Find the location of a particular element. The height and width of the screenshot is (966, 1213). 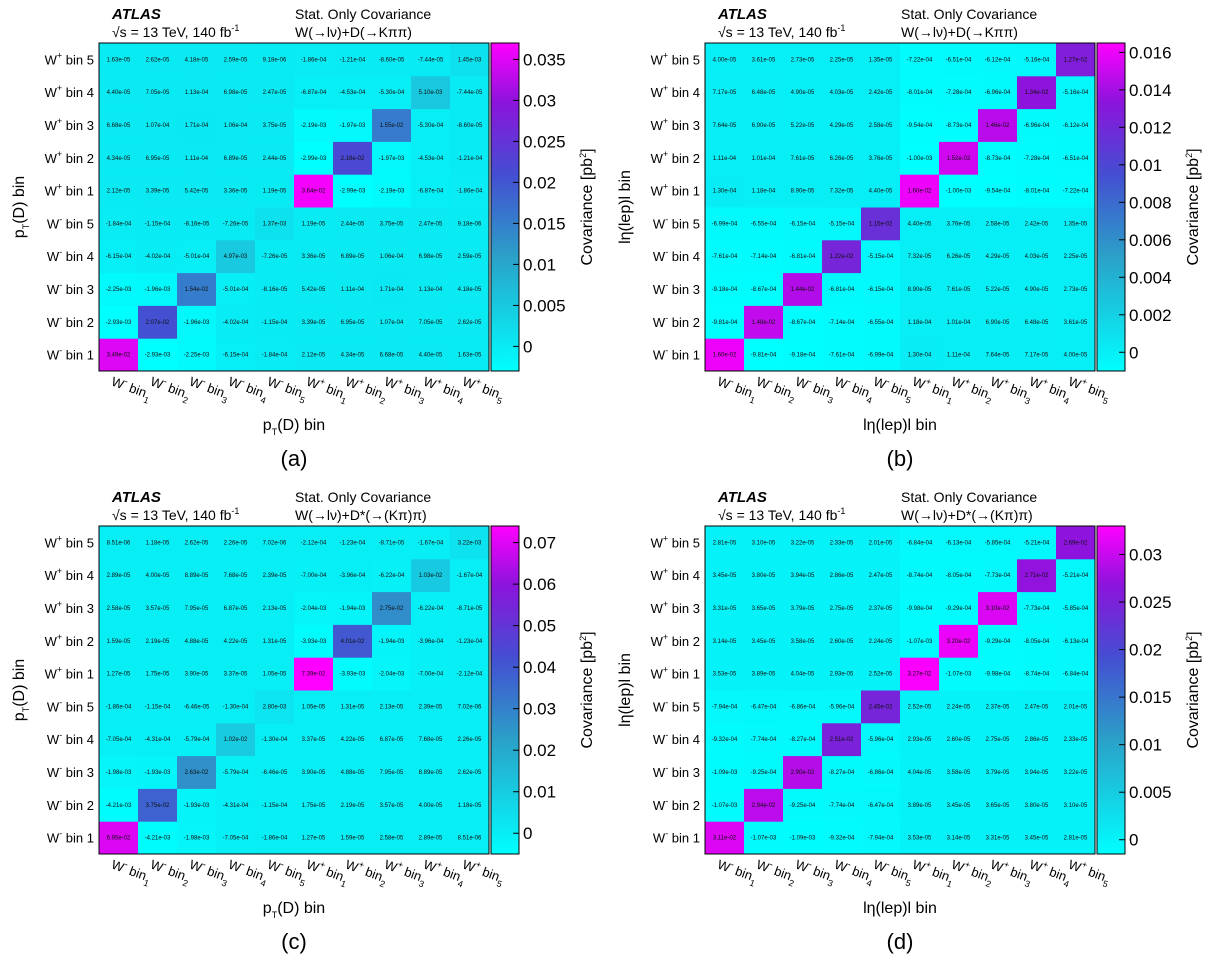

cell-value-label: 2.47e-05 is located at coordinates (881, 576).